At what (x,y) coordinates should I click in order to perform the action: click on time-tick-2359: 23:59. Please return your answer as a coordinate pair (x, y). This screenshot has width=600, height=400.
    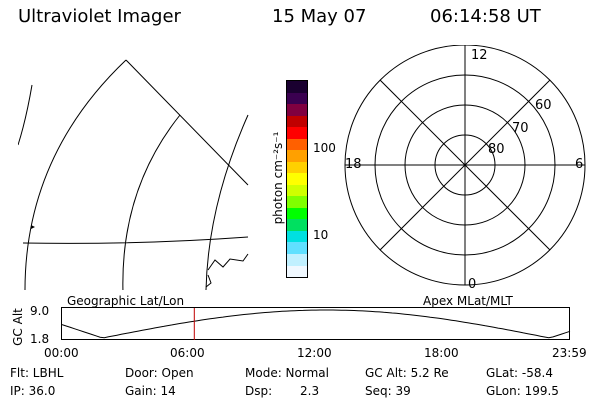
    Looking at the image, I should click on (569, 353).